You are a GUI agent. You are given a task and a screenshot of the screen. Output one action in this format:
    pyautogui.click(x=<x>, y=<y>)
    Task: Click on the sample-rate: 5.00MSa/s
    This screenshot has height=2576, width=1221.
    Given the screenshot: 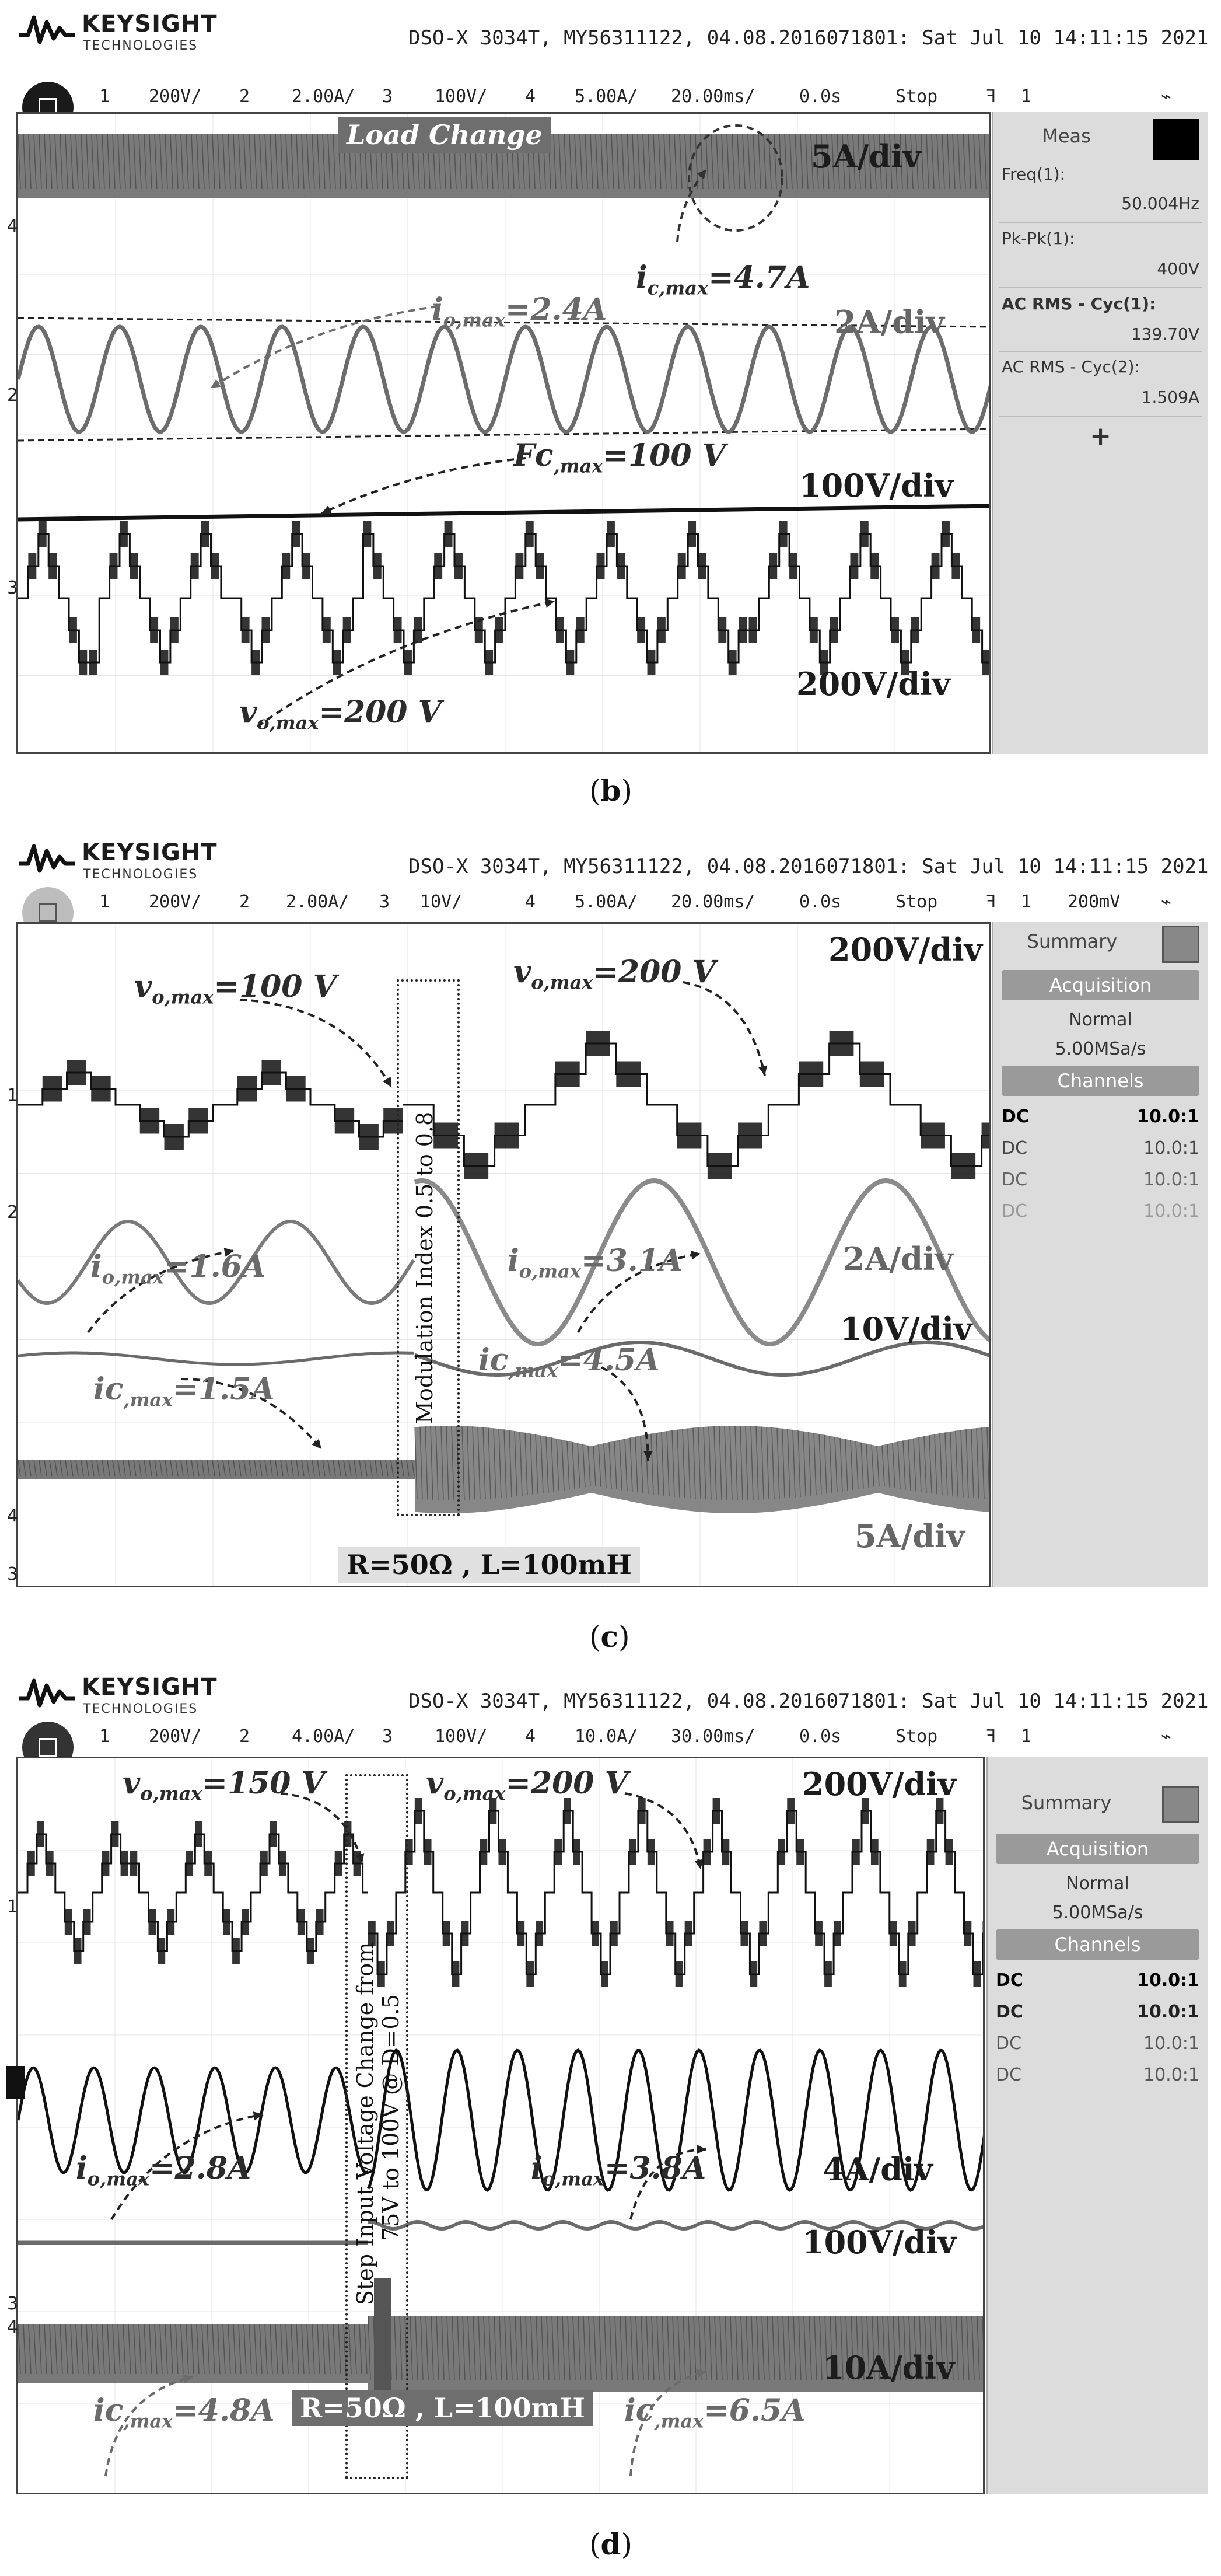 What is the action you would take?
    pyautogui.click(x=1097, y=1913)
    